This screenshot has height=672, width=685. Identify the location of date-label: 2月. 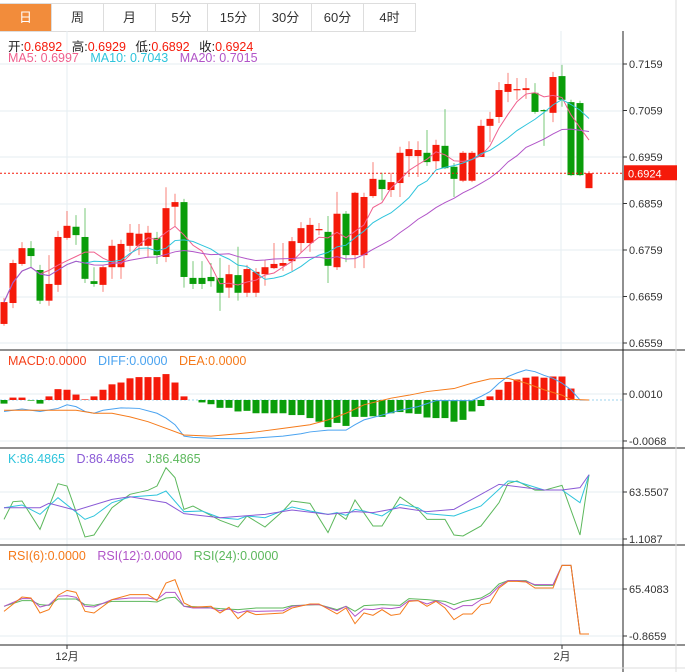
(561, 657).